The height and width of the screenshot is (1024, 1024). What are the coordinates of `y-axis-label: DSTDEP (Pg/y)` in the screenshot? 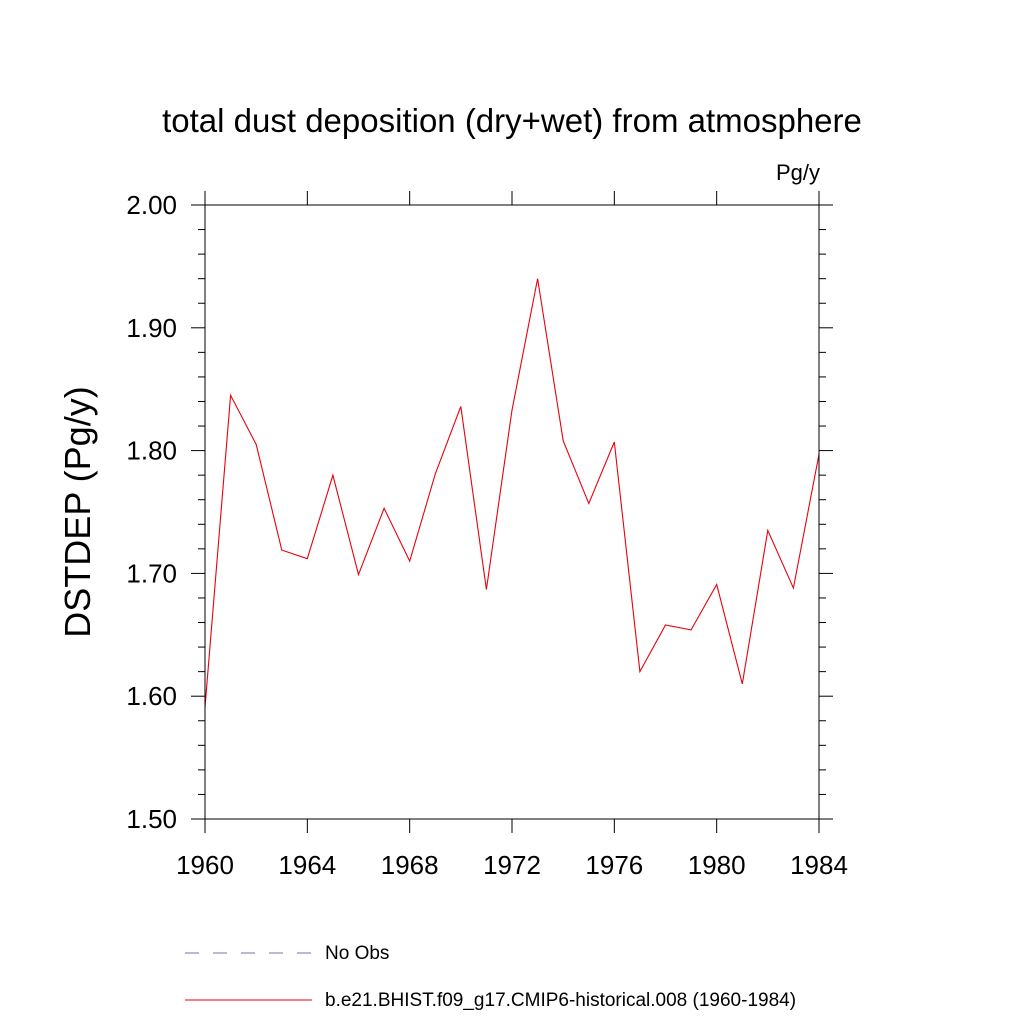 It's located at (77, 511).